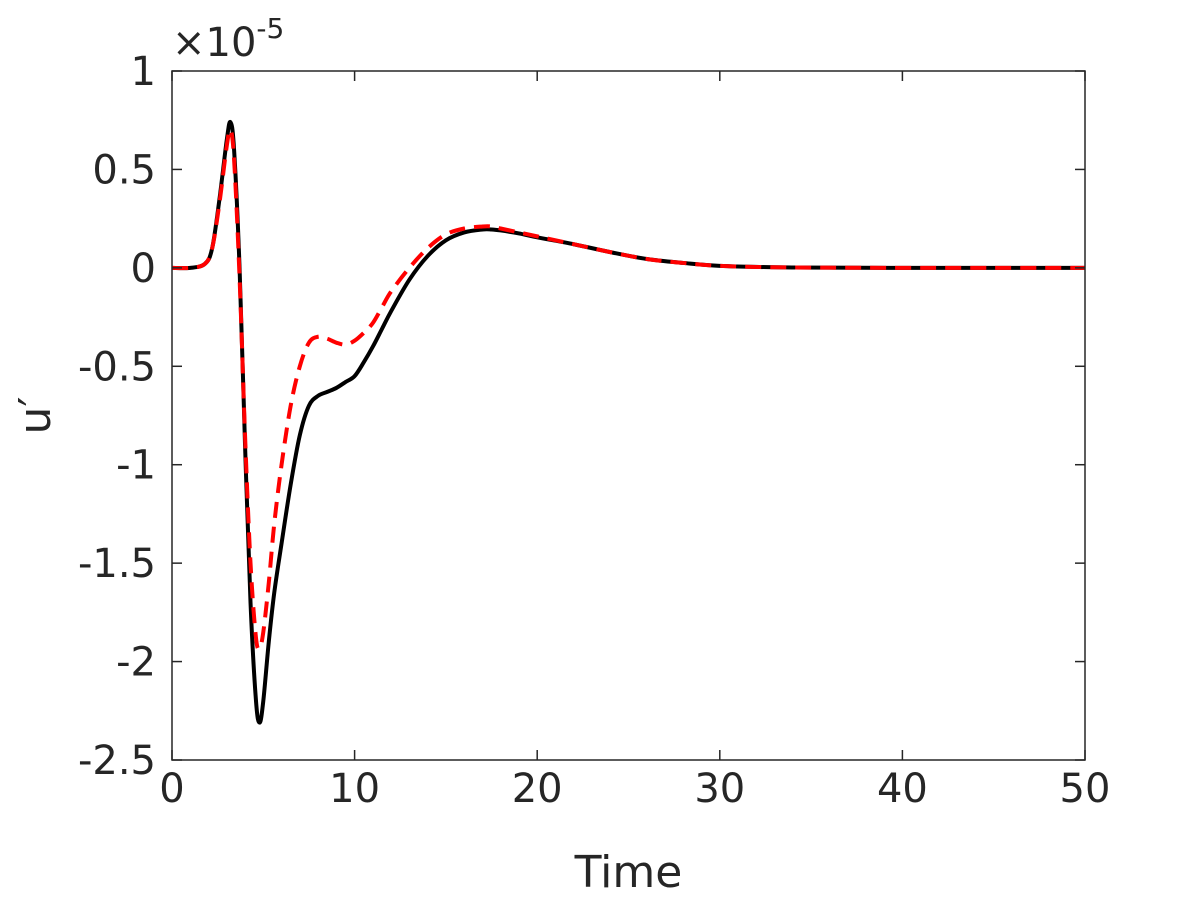 This screenshot has width=1196, height=898. Describe the element at coordinates (35, 416) in the screenshot. I see `y-axis-label: u′` at that location.